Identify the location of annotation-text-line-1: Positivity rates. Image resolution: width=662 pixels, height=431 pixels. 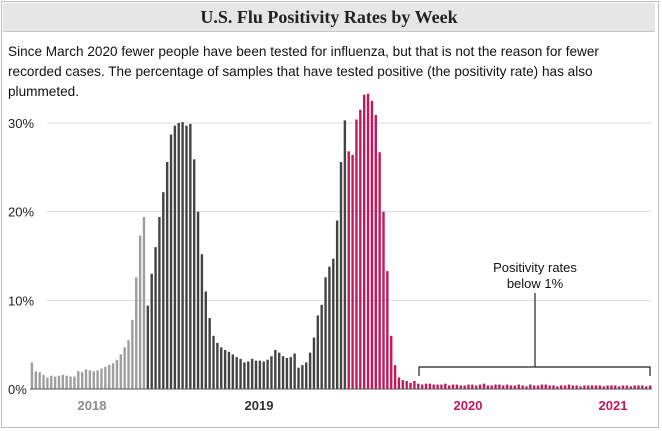
(535, 267).